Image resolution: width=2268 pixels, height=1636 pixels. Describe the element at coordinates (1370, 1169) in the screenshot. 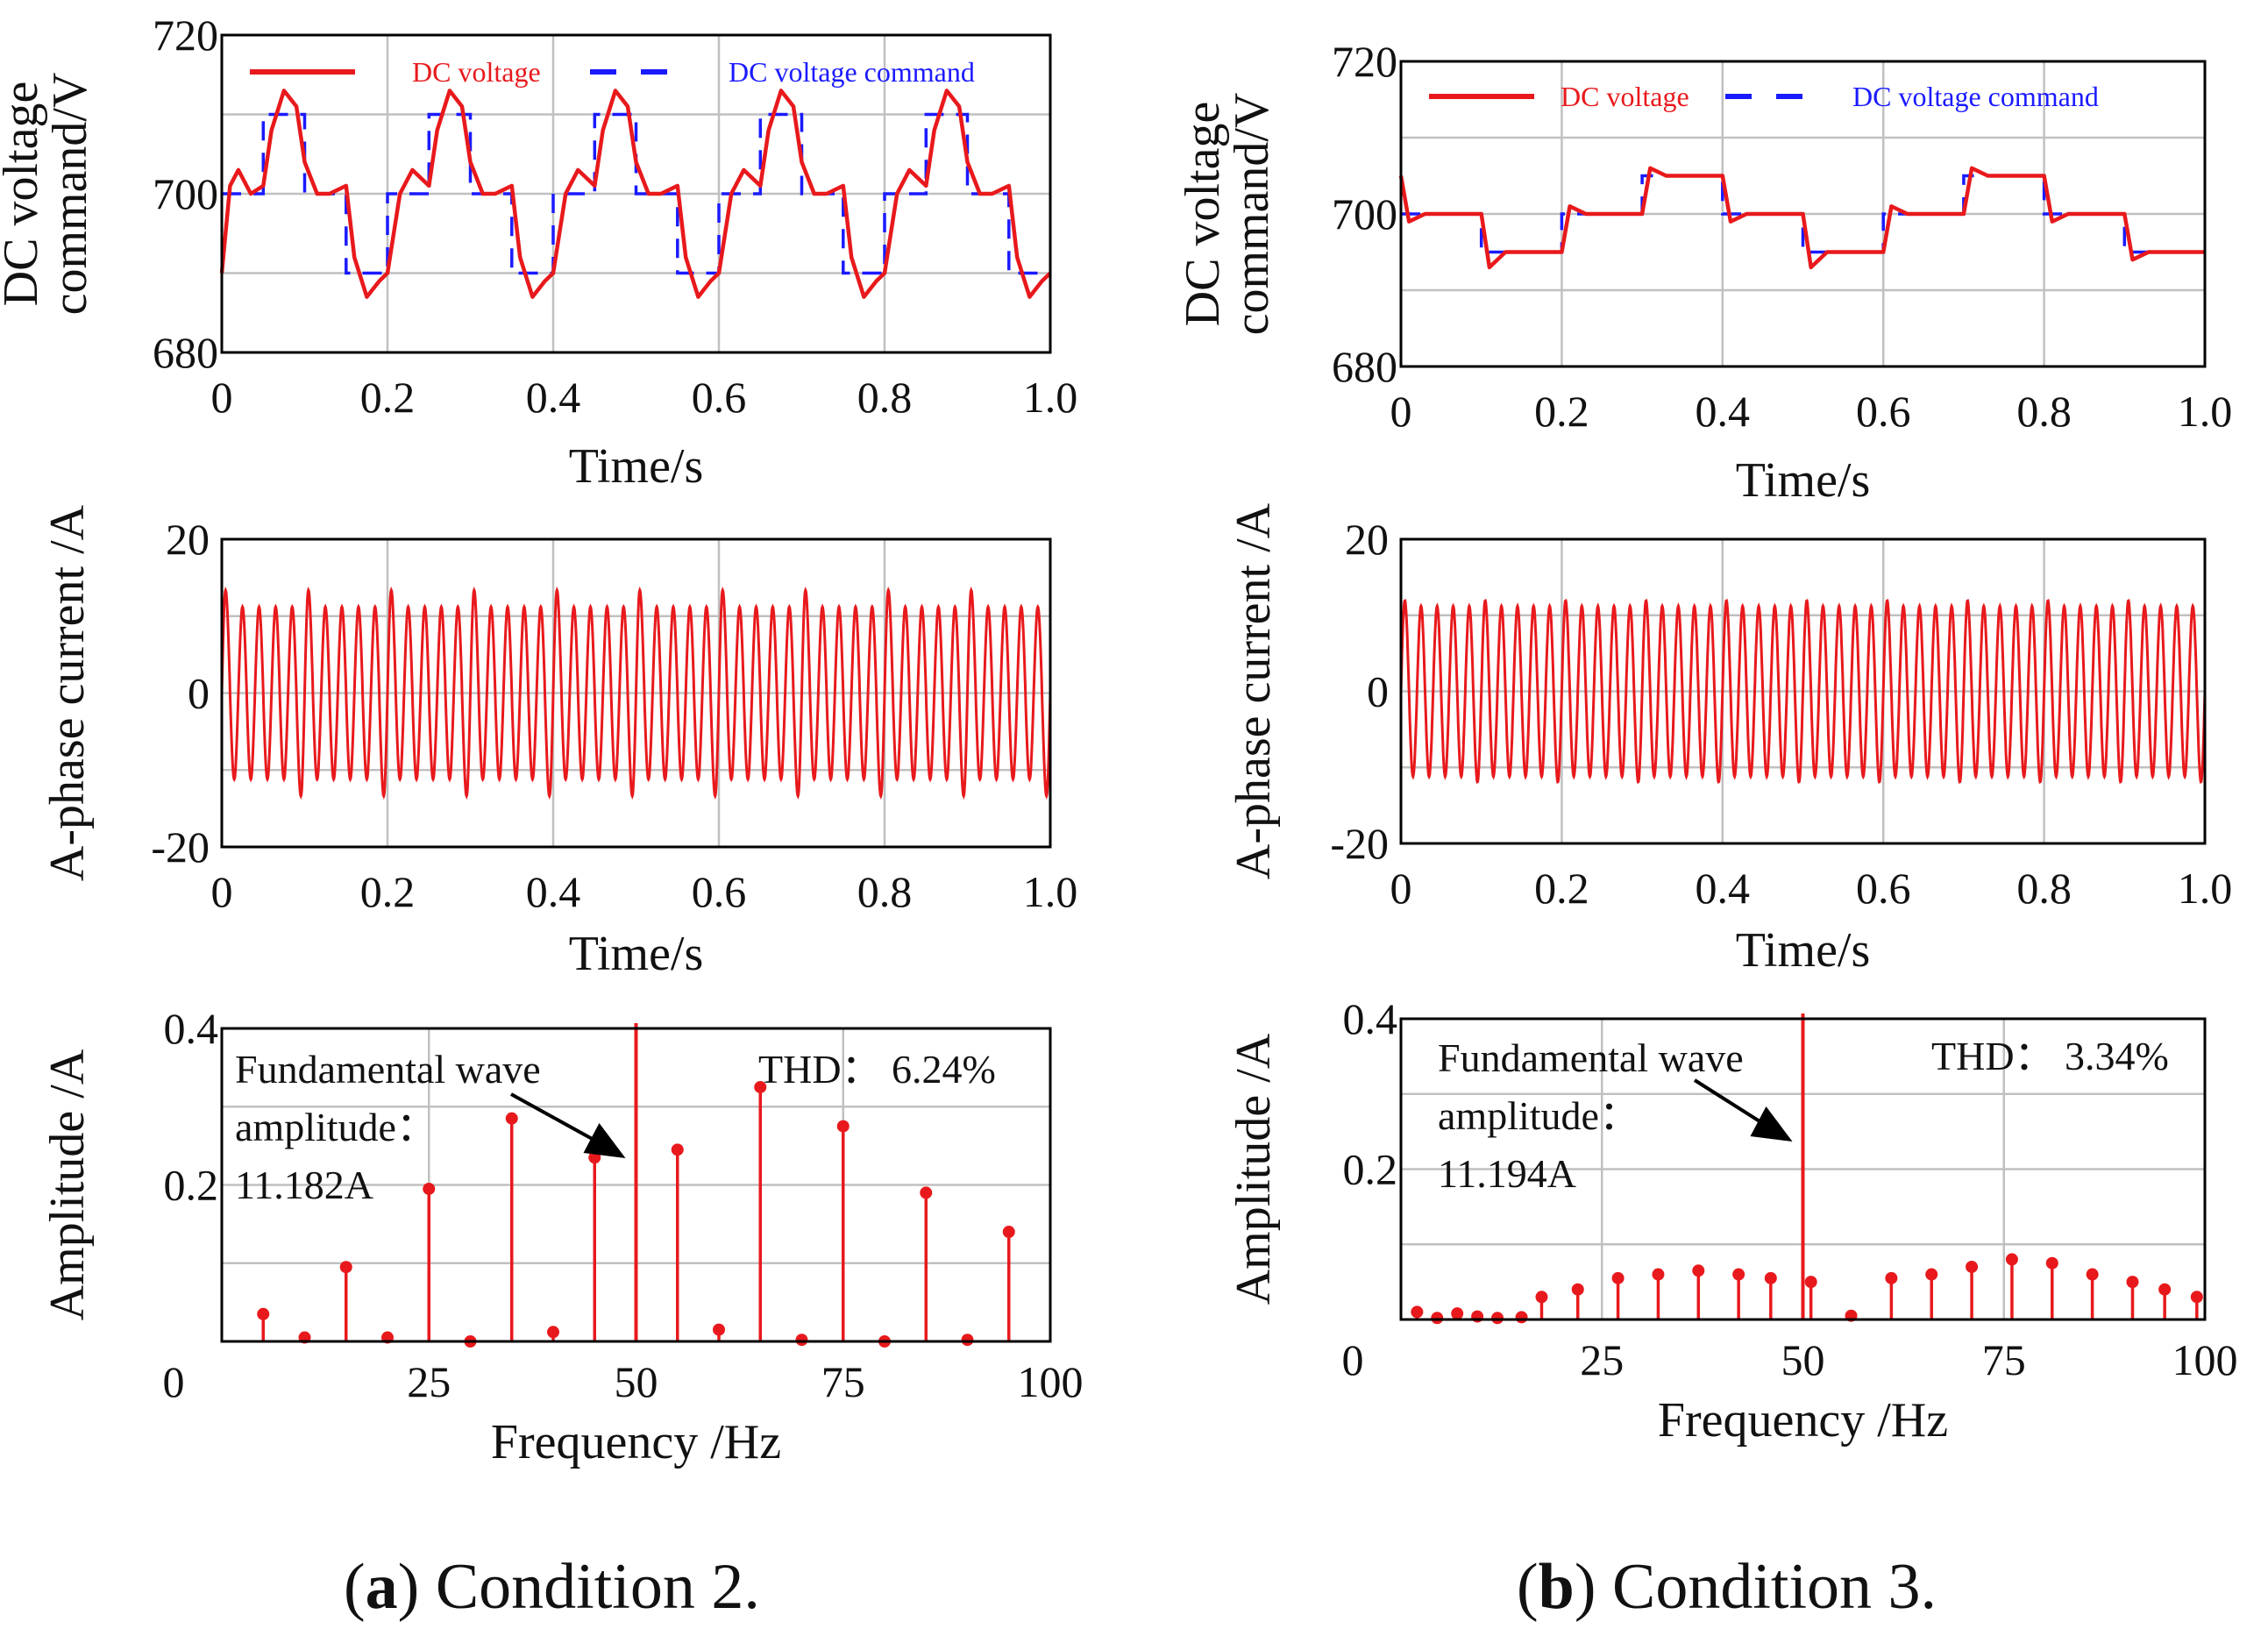

I see `y-tick-label: 0.2` at that location.